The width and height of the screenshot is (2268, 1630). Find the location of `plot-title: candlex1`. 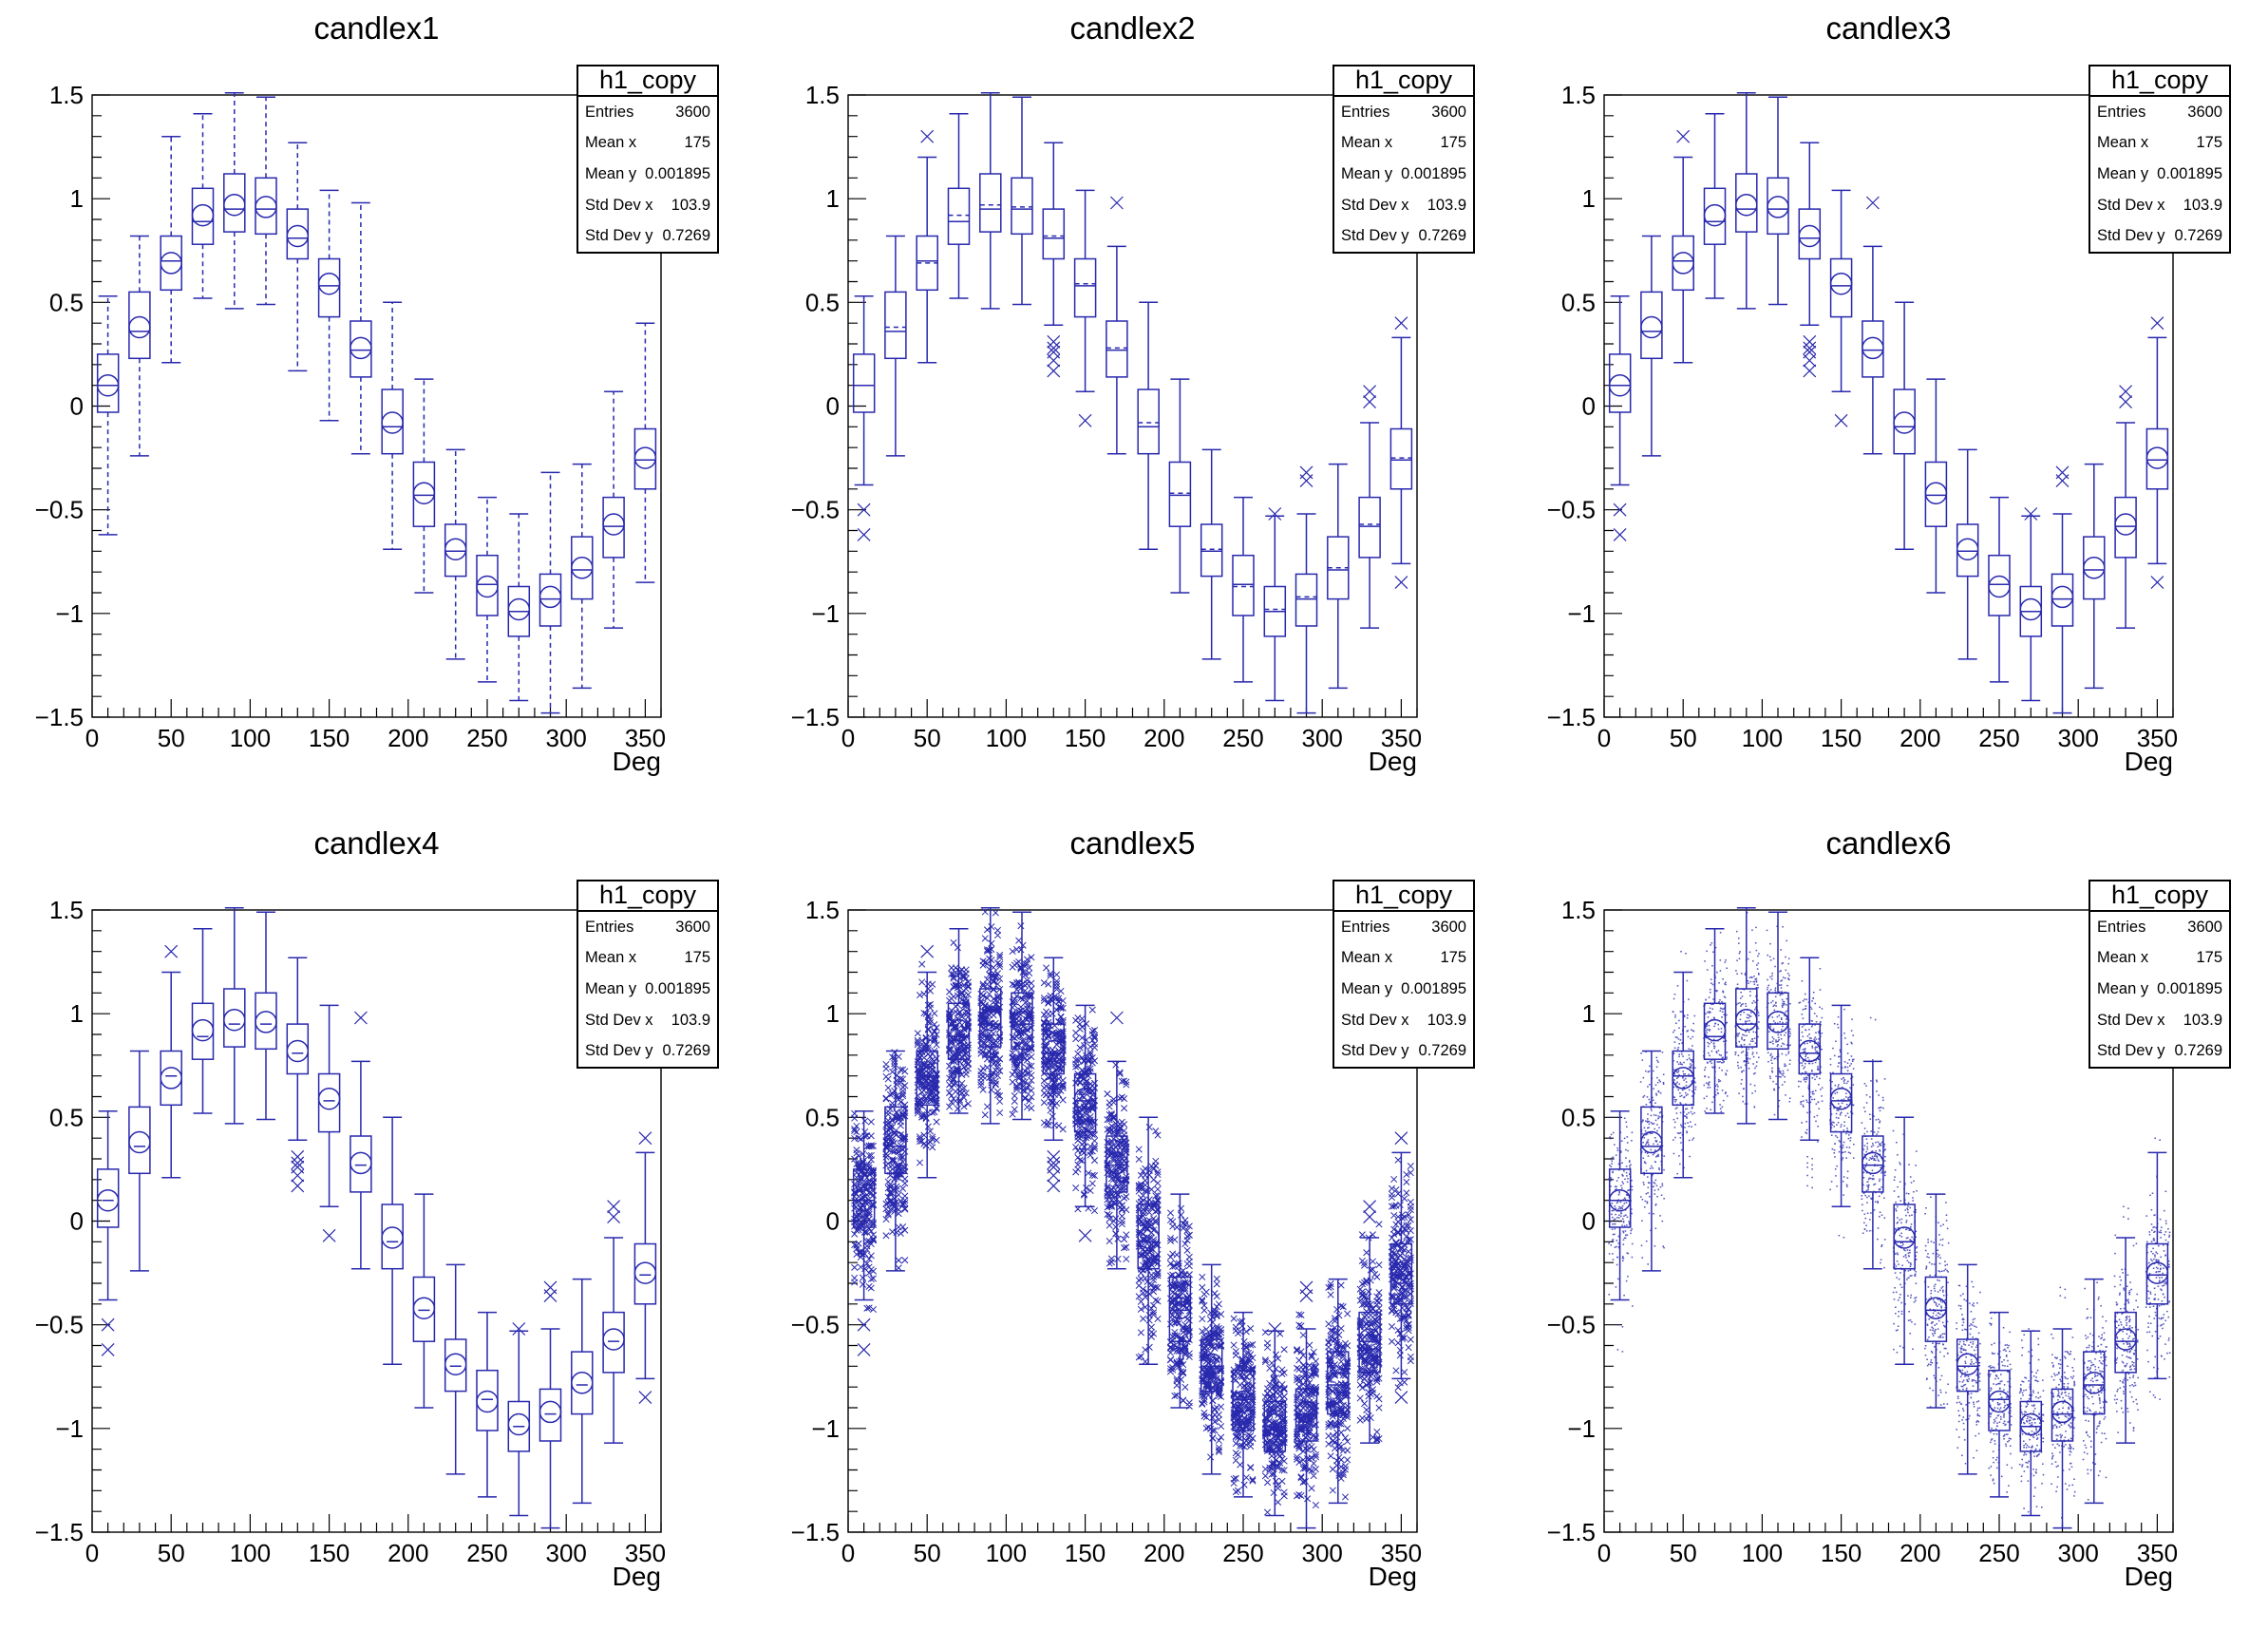

plot-title: candlex1 is located at coordinates (376, 28).